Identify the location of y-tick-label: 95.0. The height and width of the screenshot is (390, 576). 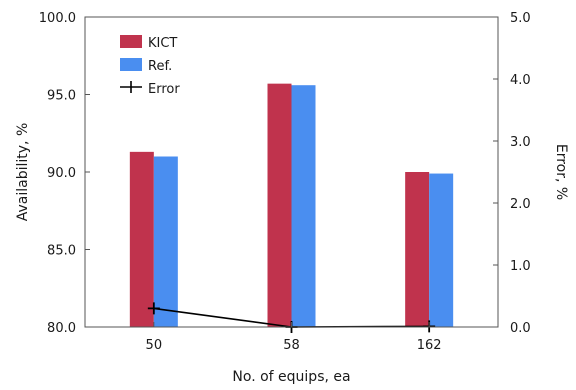
(61, 96).